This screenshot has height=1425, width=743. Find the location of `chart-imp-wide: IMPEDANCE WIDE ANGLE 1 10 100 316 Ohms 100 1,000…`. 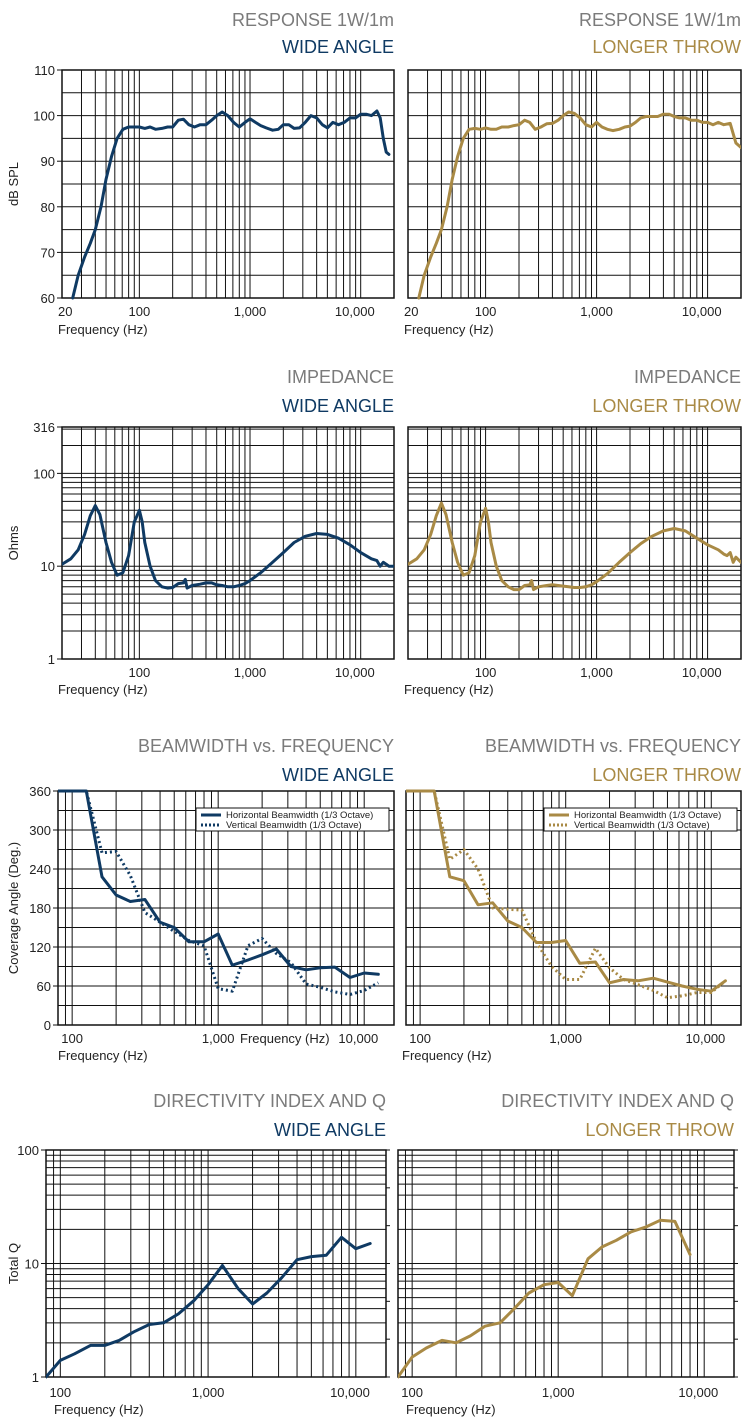

chart-imp-wide: IMPEDANCE WIDE ANGLE 1 10 100 316 Ohms 100 1,000… is located at coordinates (200, 532).